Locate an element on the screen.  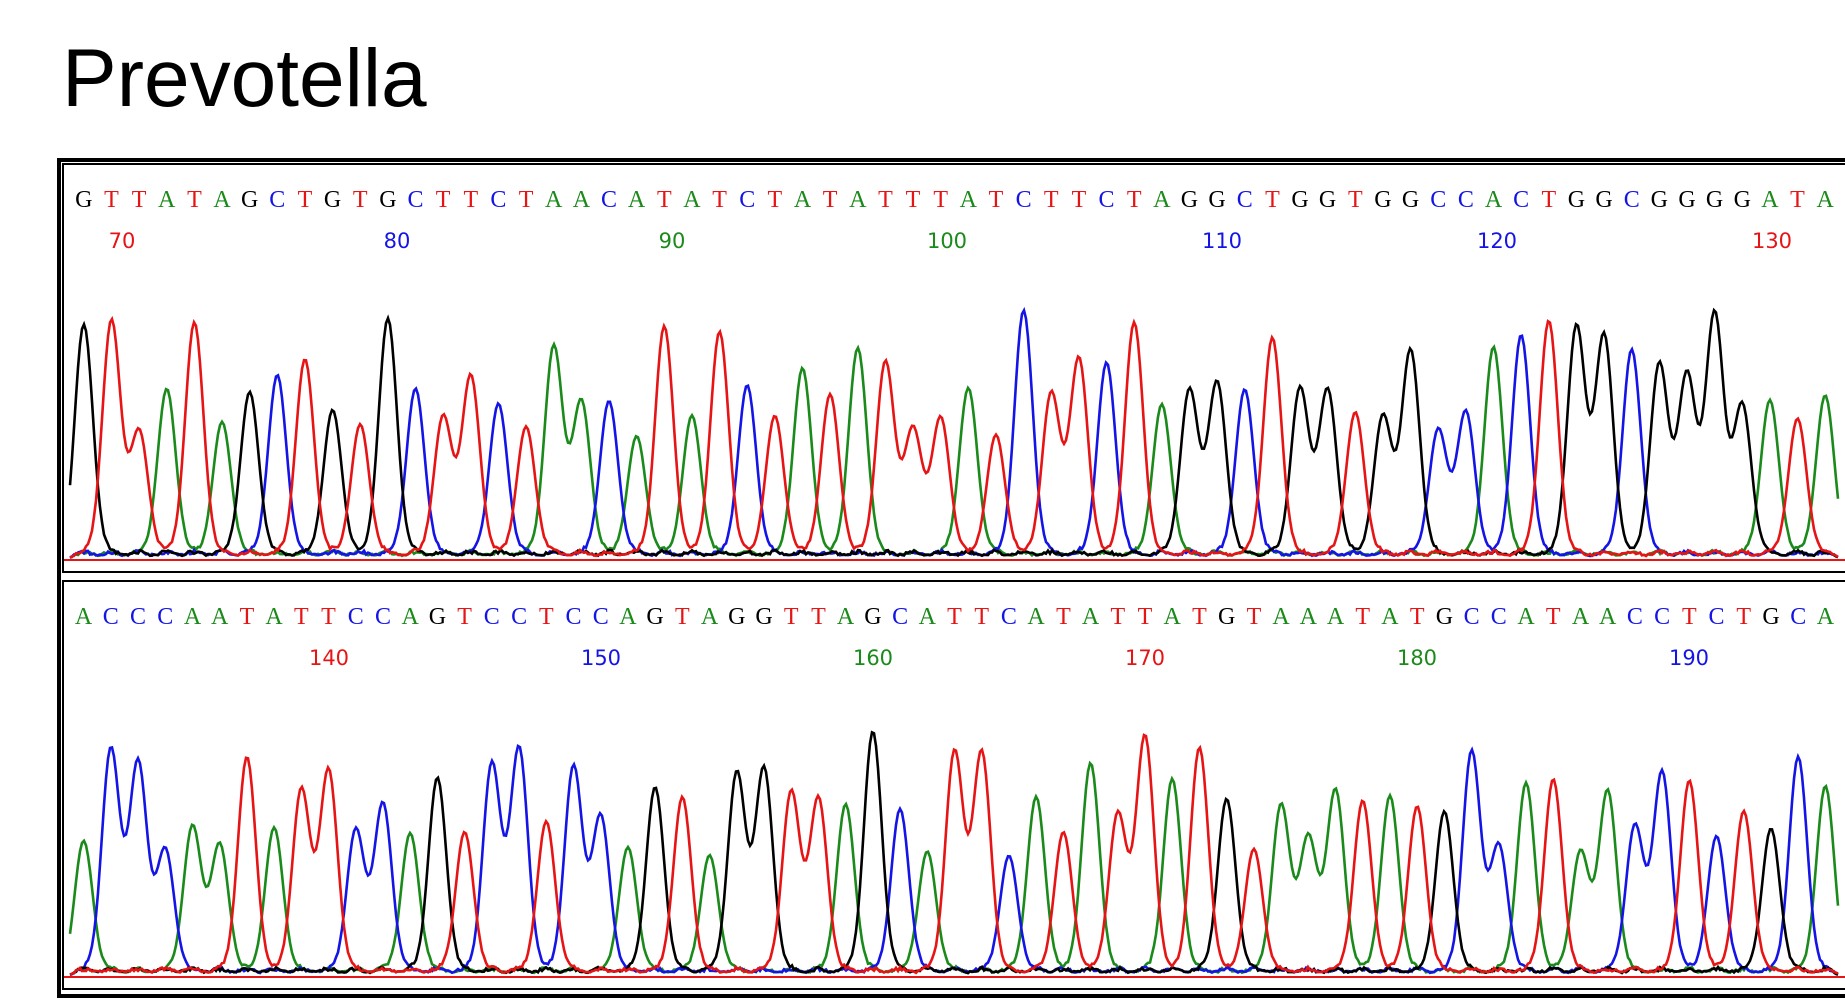
position-label: 160 is located at coordinates (873, 658).